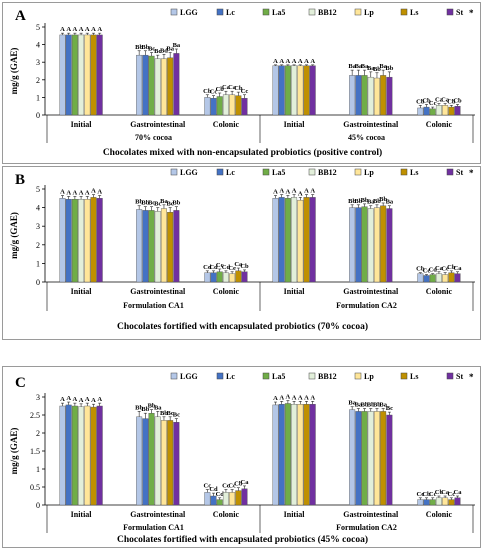  Describe the element at coordinates (35, 451) in the screenshot. I see `y-tick-label: 1.5` at that location.